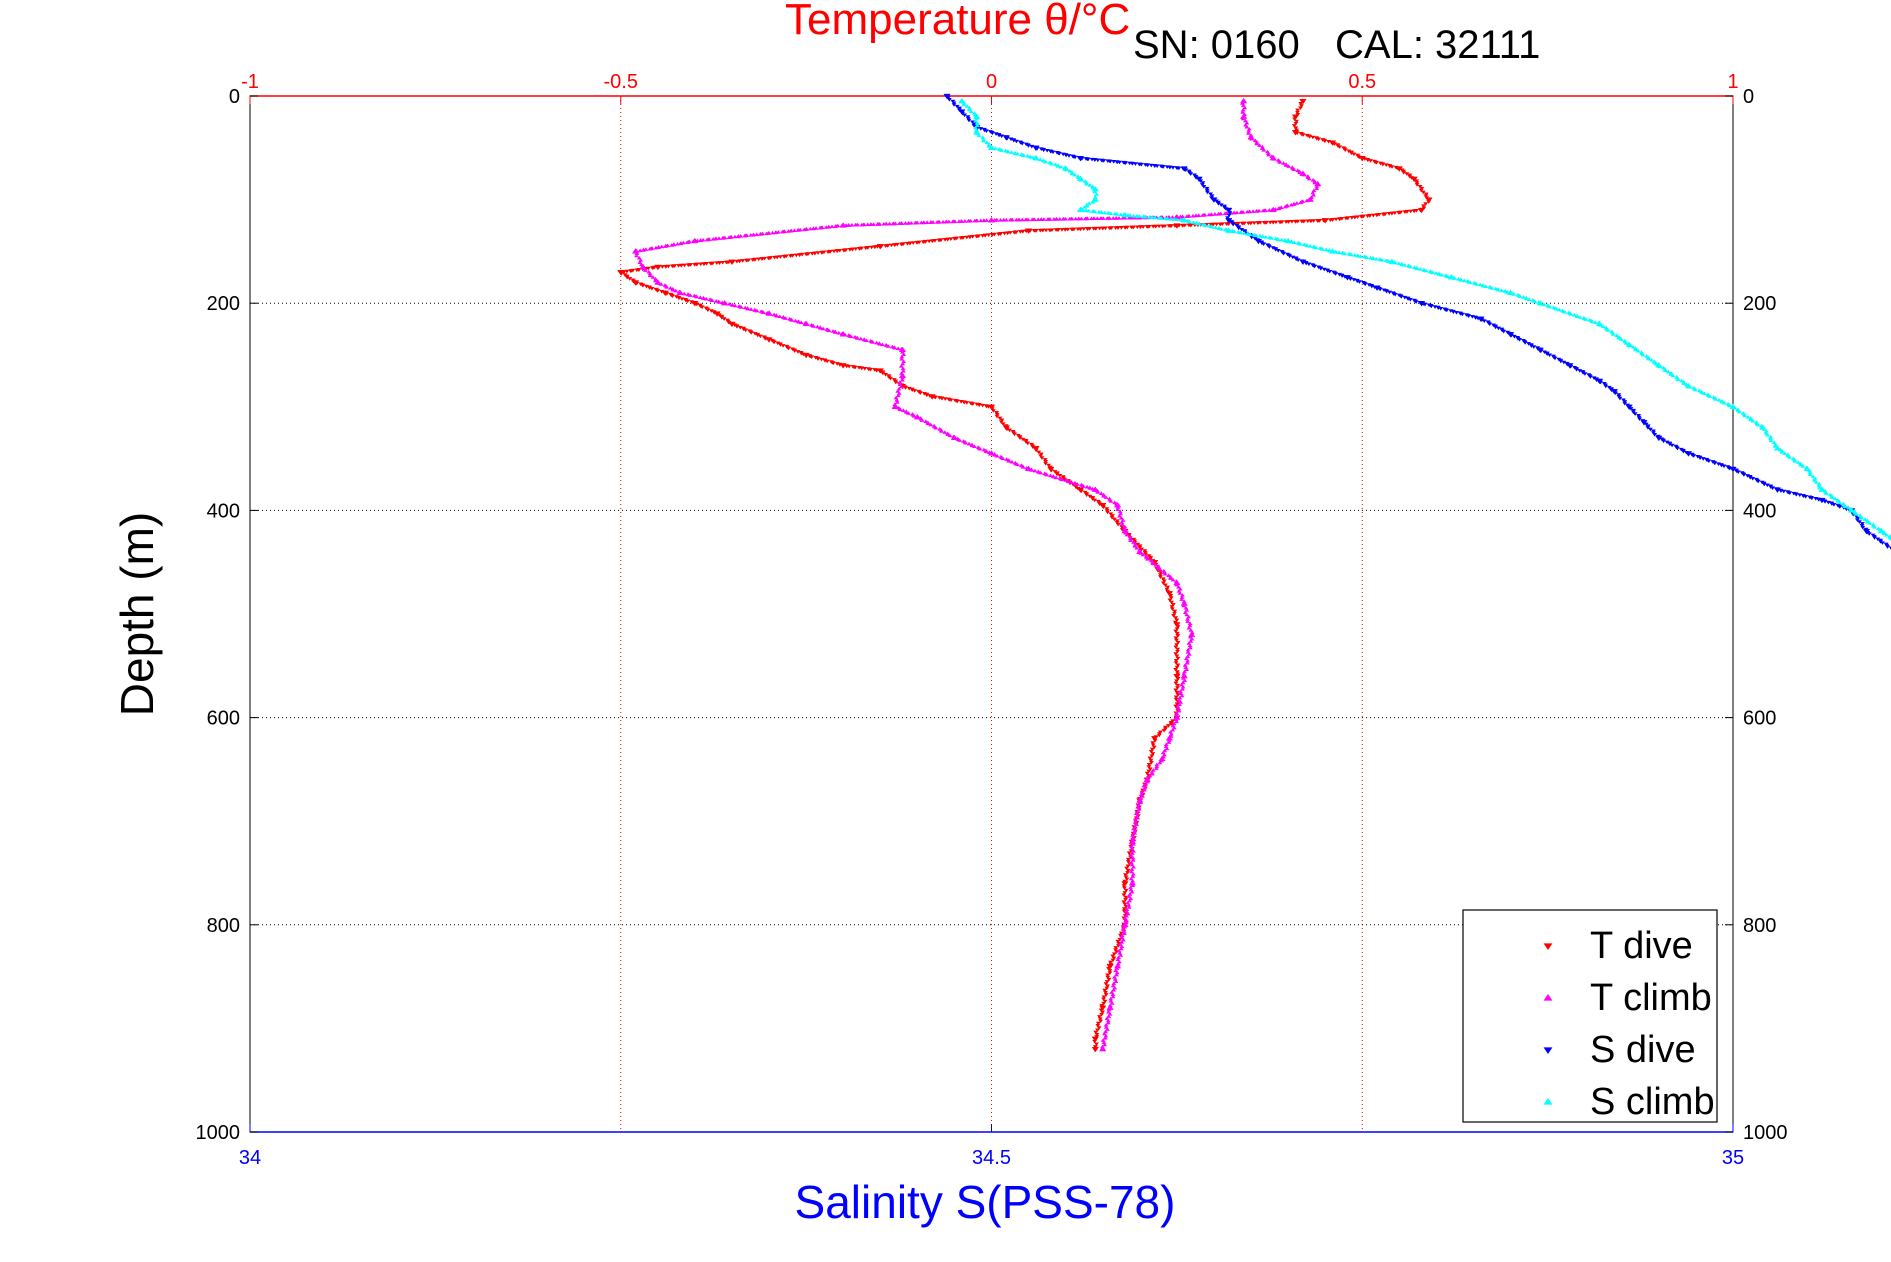 The width and height of the screenshot is (1891, 1262). Describe the element at coordinates (985, 1202) in the screenshot. I see `x-axis-title: Salinity S(PSS-78)` at that location.